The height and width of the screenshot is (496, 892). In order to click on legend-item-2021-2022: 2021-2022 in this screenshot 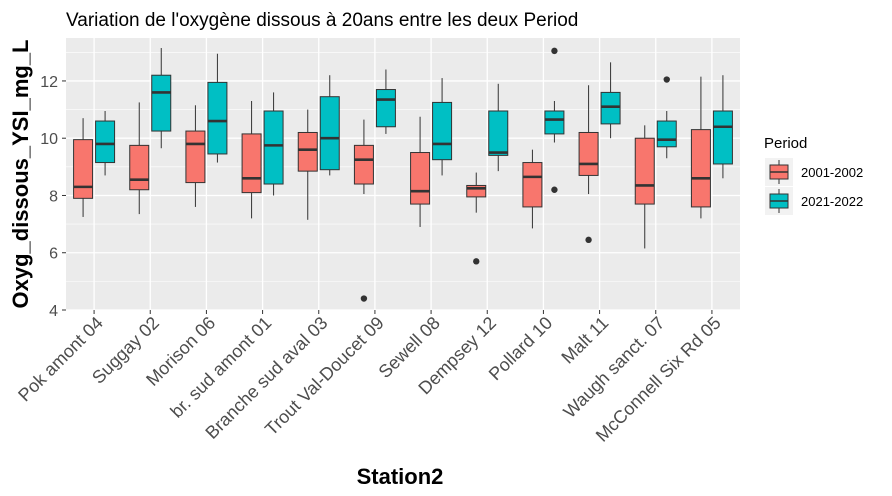, I will do `click(814, 201)`.